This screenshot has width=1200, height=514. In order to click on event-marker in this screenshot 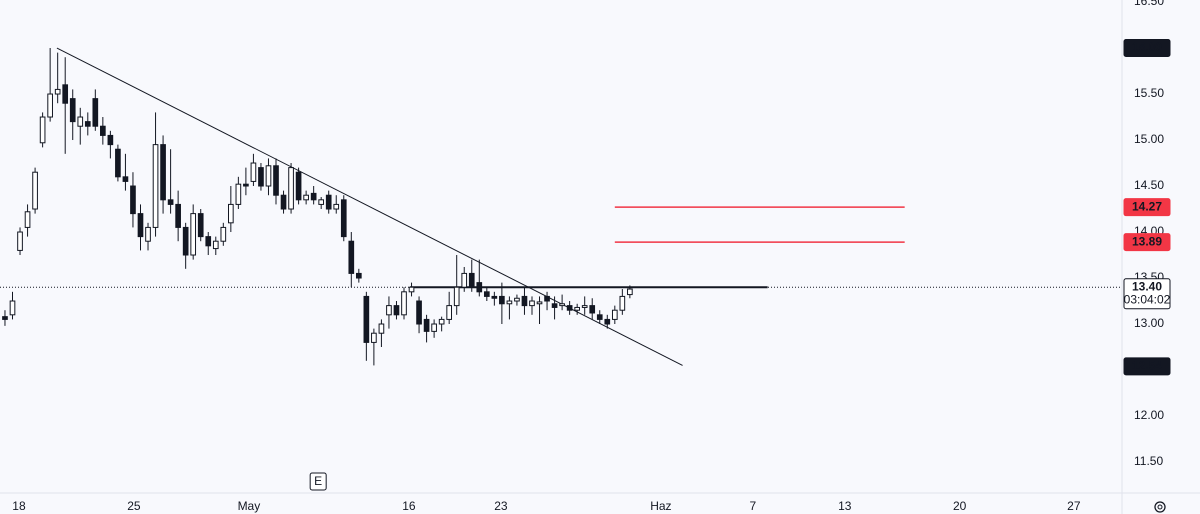, I will do `click(318, 481)`.